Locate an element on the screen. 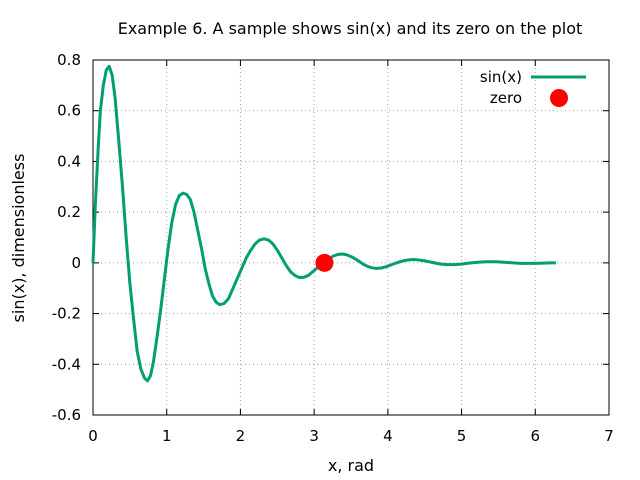 The height and width of the screenshot is (480, 640). x-tick-label: 6 is located at coordinates (536, 436).